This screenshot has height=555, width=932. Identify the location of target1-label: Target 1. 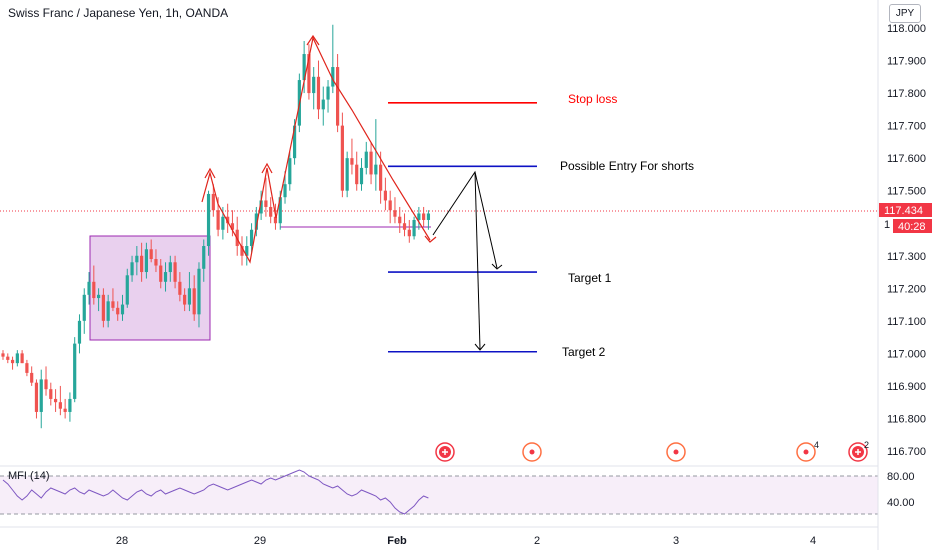
(590, 278).